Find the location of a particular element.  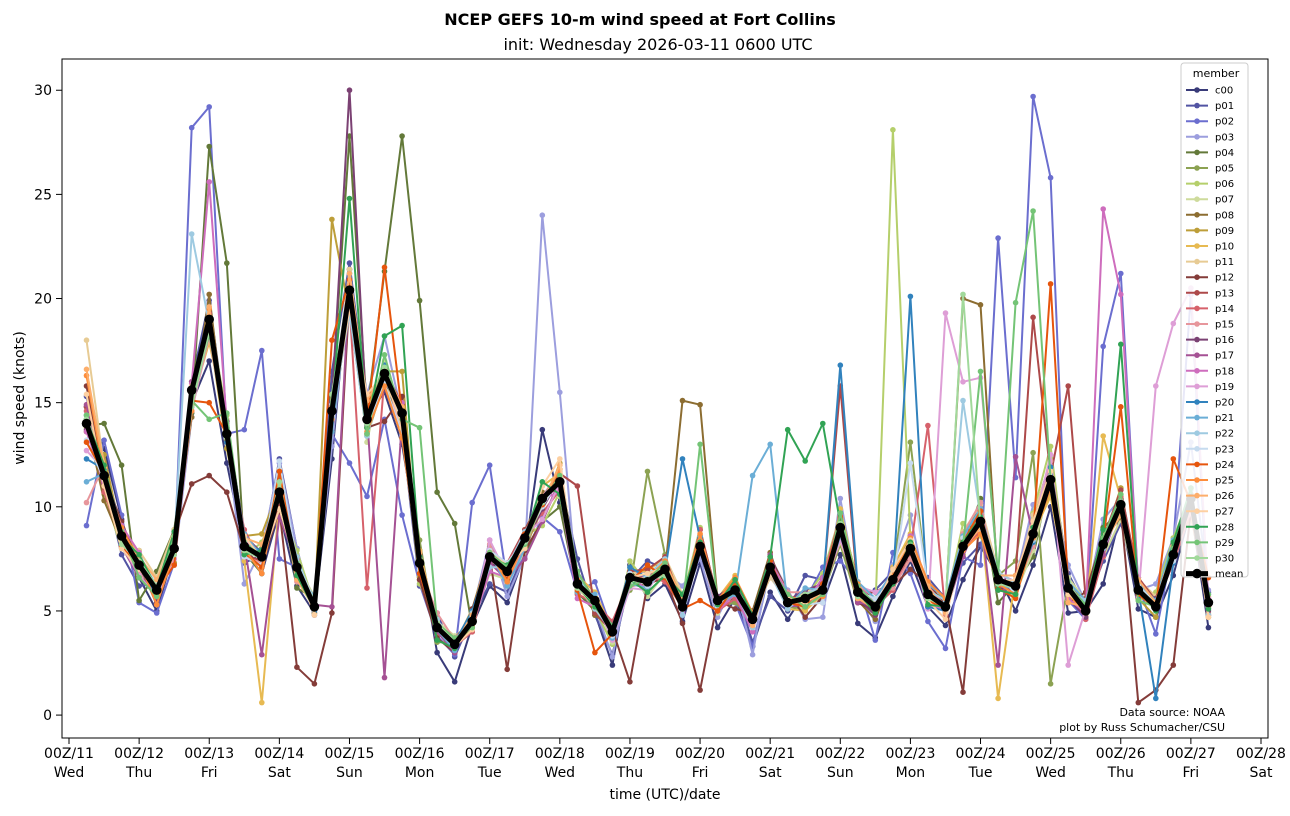

legend-item-p19: p19 is located at coordinates (1210, 387).